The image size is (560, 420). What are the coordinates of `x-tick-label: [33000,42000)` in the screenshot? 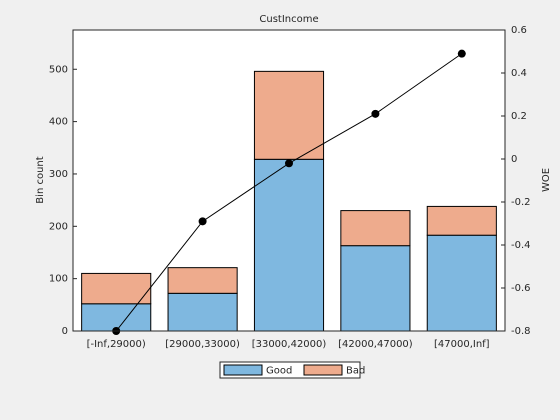 It's located at (289, 344).